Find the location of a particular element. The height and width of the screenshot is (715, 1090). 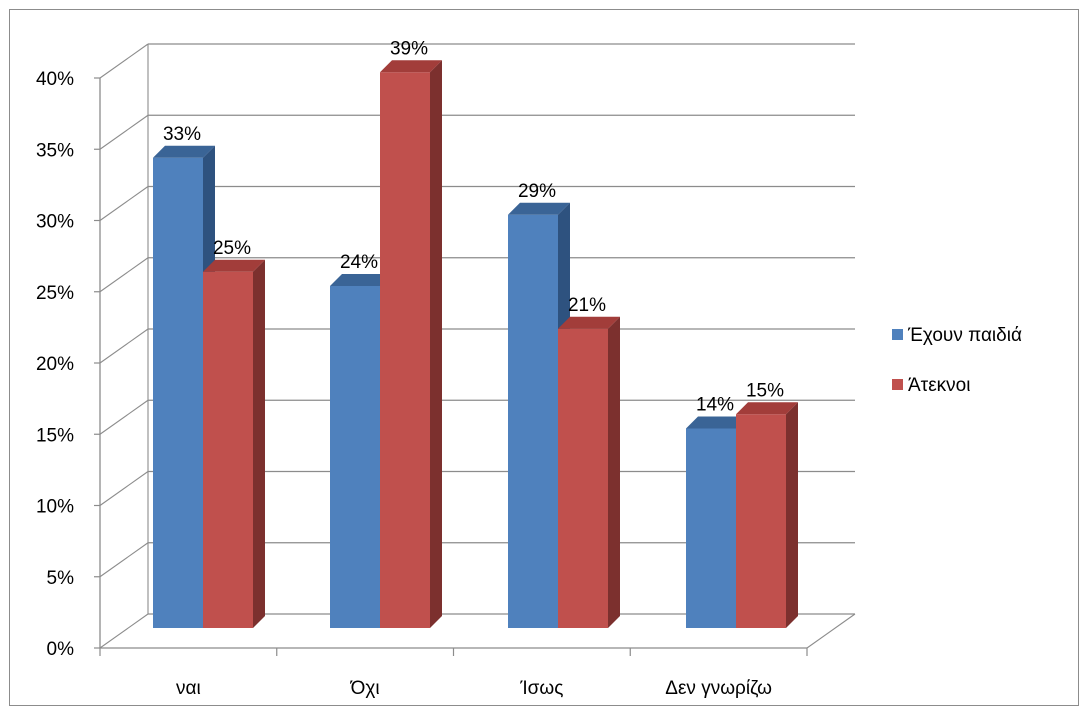

data-label: 25% is located at coordinates (232, 248).